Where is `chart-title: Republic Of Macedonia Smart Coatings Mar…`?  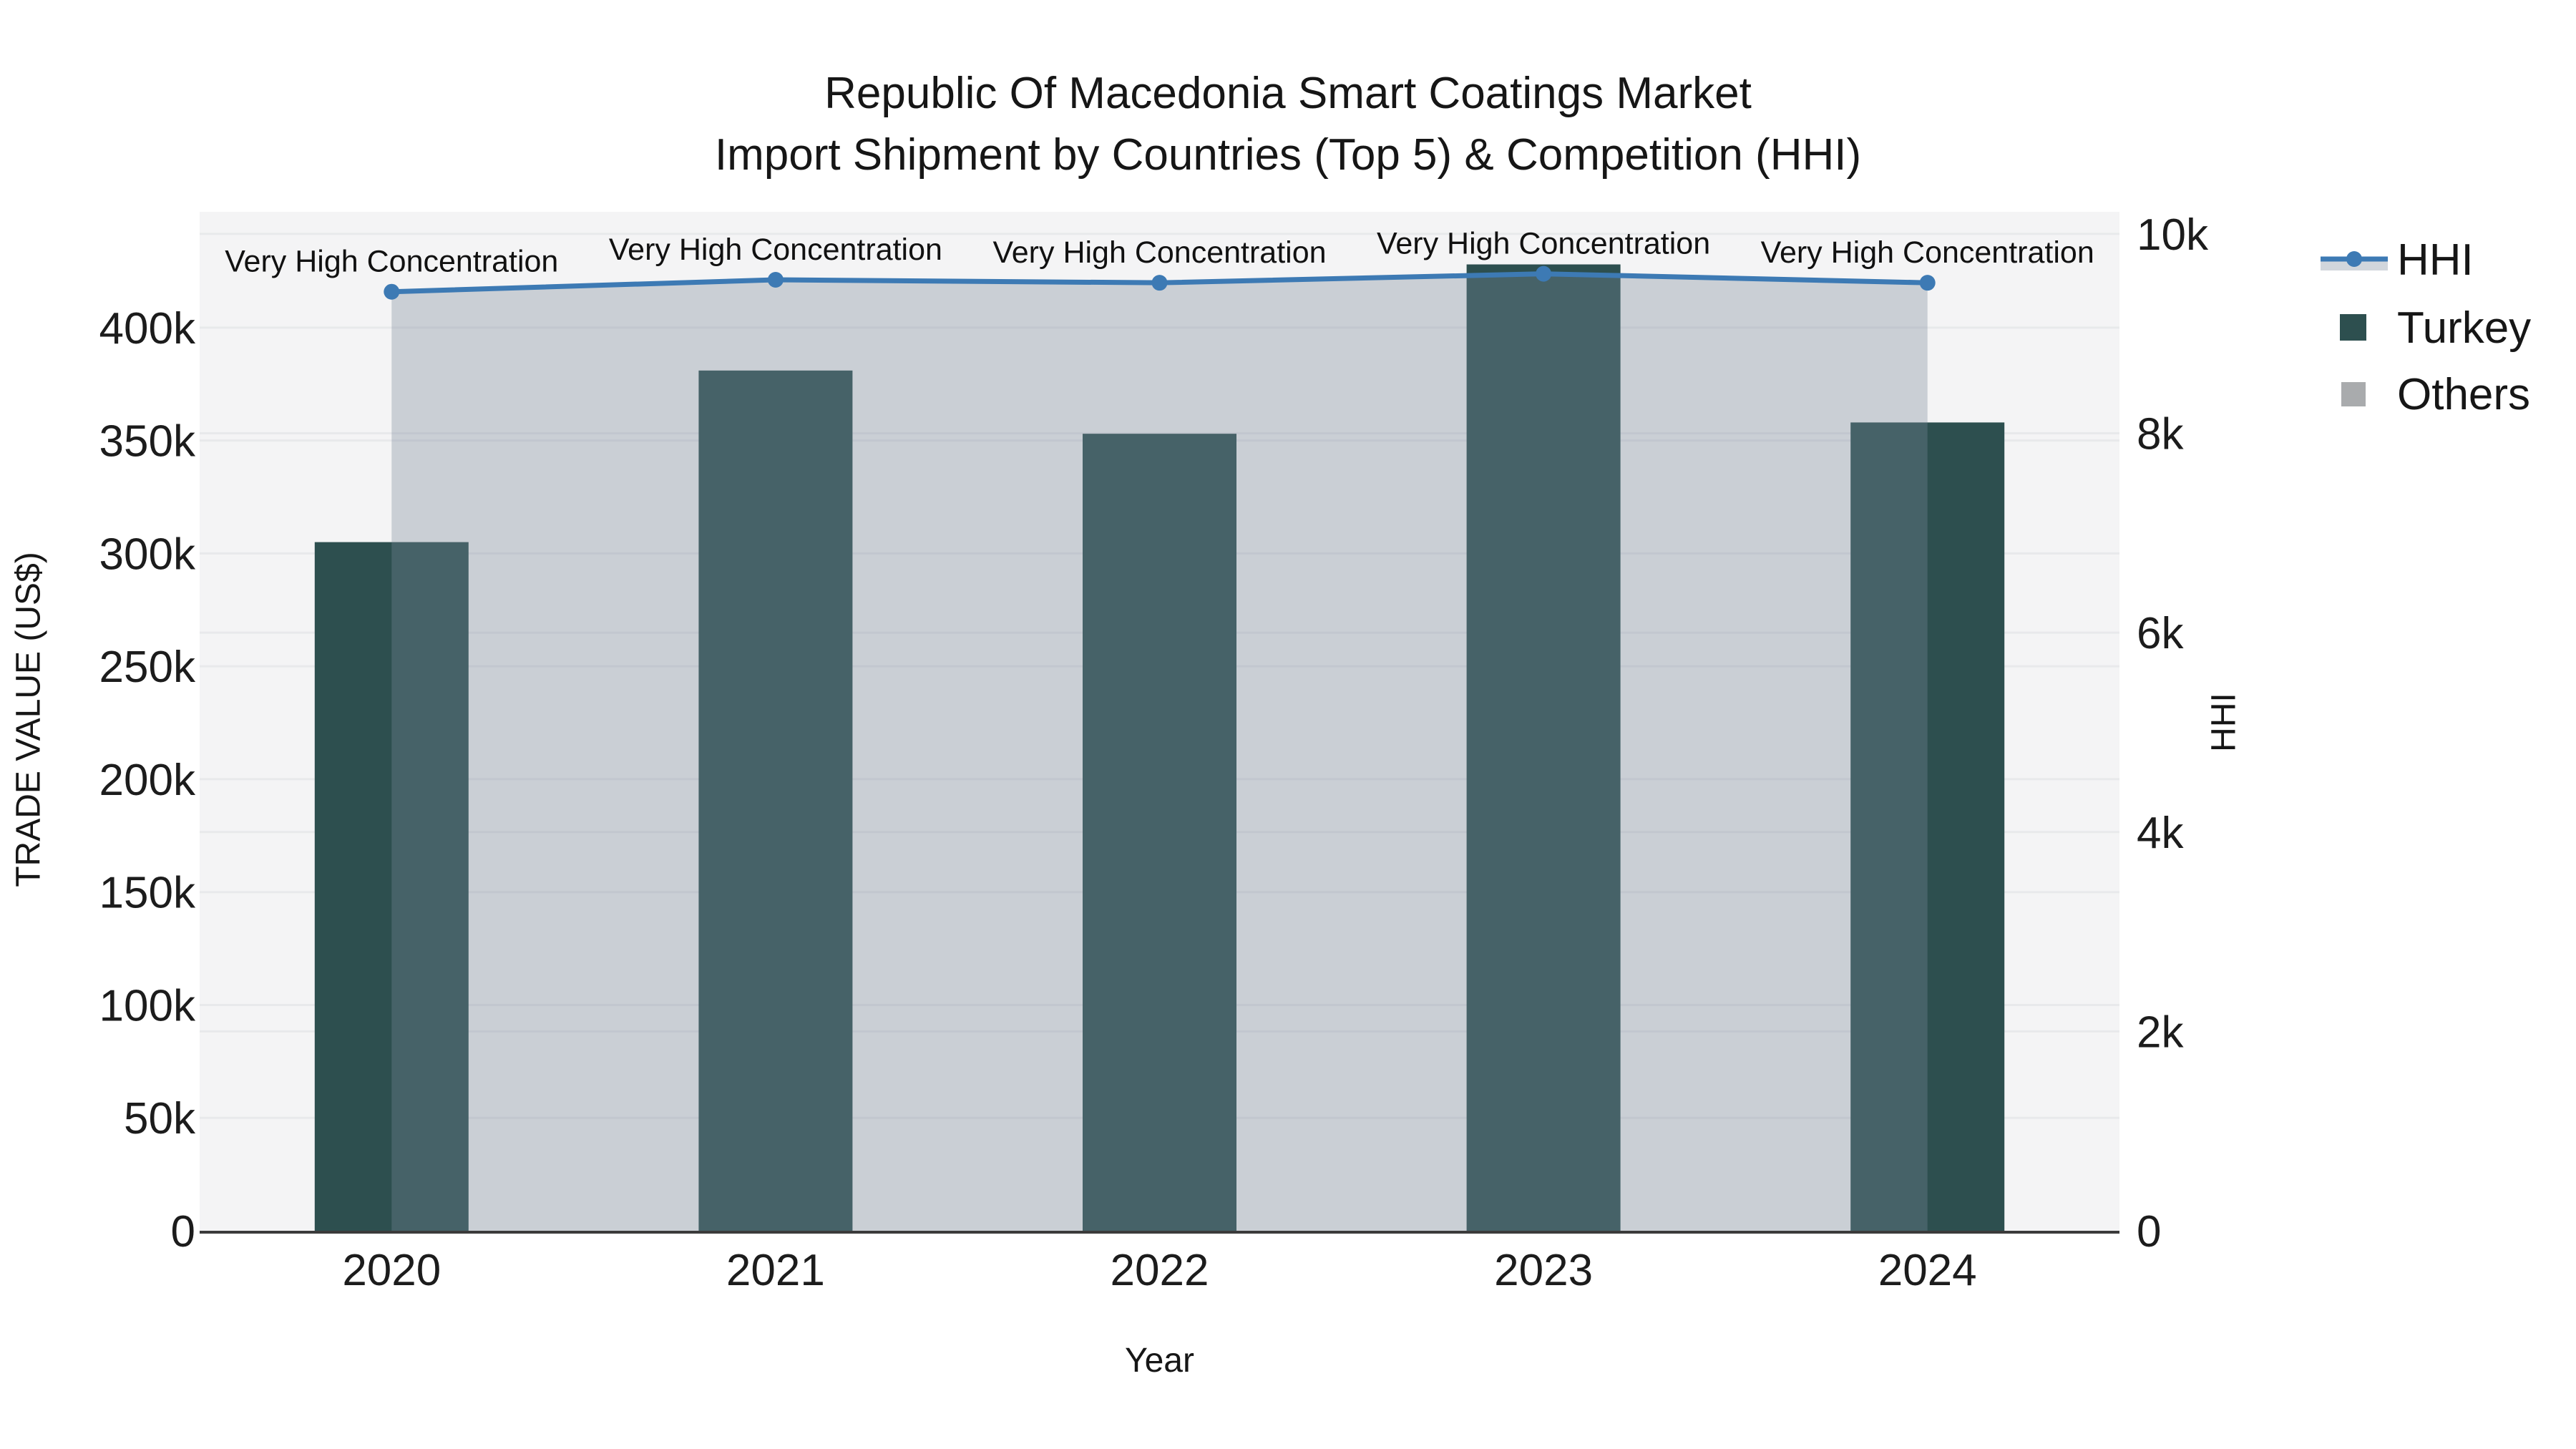
chart-title: Republic Of Macedonia Smart Coatings Mar… is located at coordinates (1288, 124).